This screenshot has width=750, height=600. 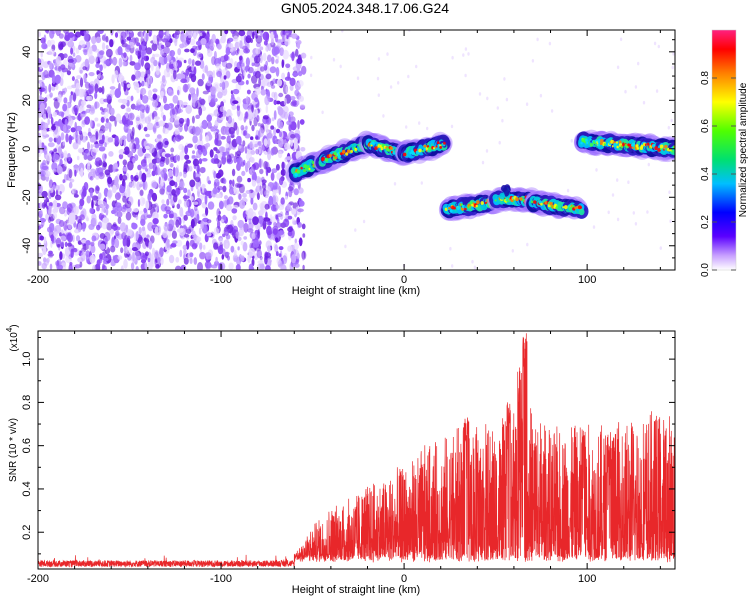 What do you see at coordinates (624, 146) in the screenshot?
I see `signal-segment` at bounding box center [624, 146].